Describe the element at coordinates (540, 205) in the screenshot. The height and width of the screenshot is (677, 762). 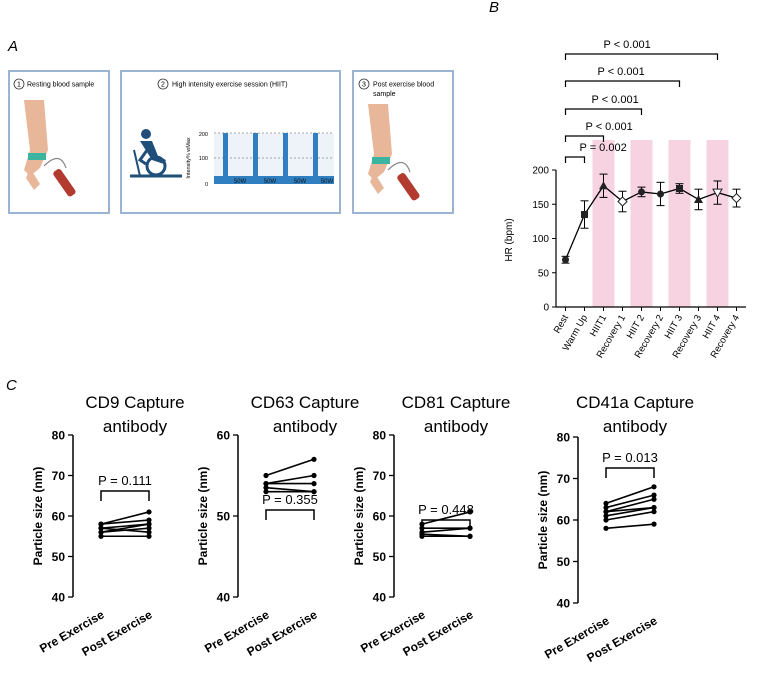
I see `y-tick-label: 150` at that location.